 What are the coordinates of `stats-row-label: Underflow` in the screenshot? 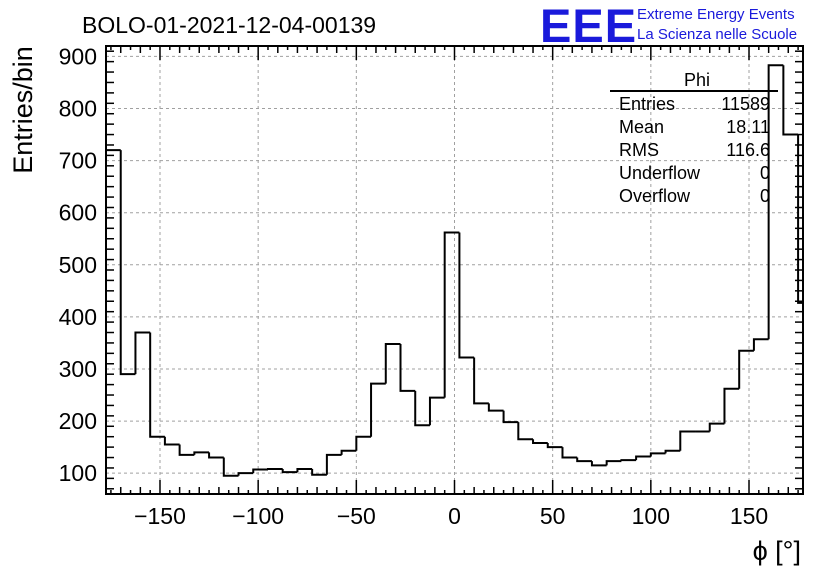 It's located at (660, 173).